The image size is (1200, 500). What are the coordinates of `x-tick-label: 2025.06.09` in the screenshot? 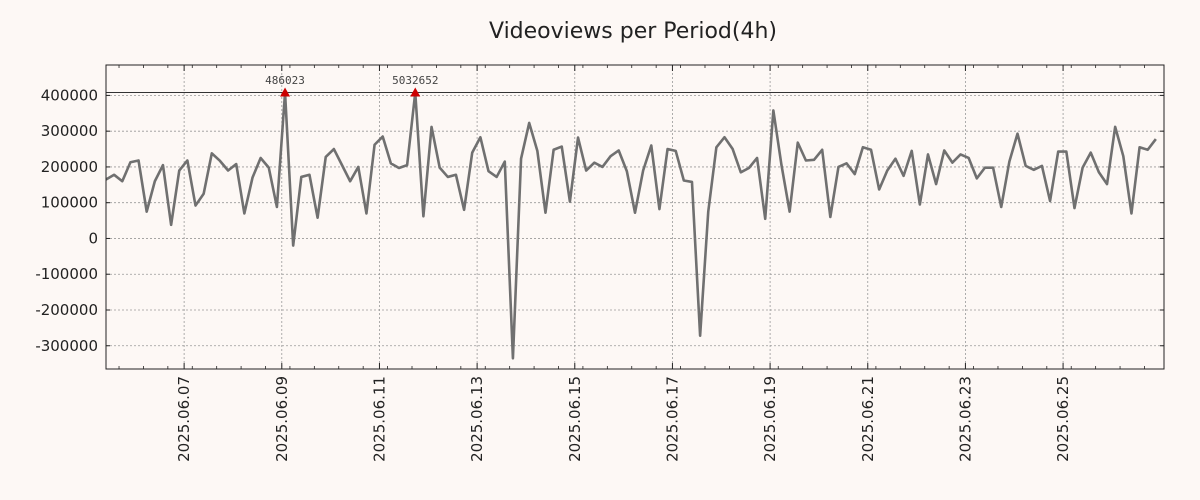 It's located at (282, 419).